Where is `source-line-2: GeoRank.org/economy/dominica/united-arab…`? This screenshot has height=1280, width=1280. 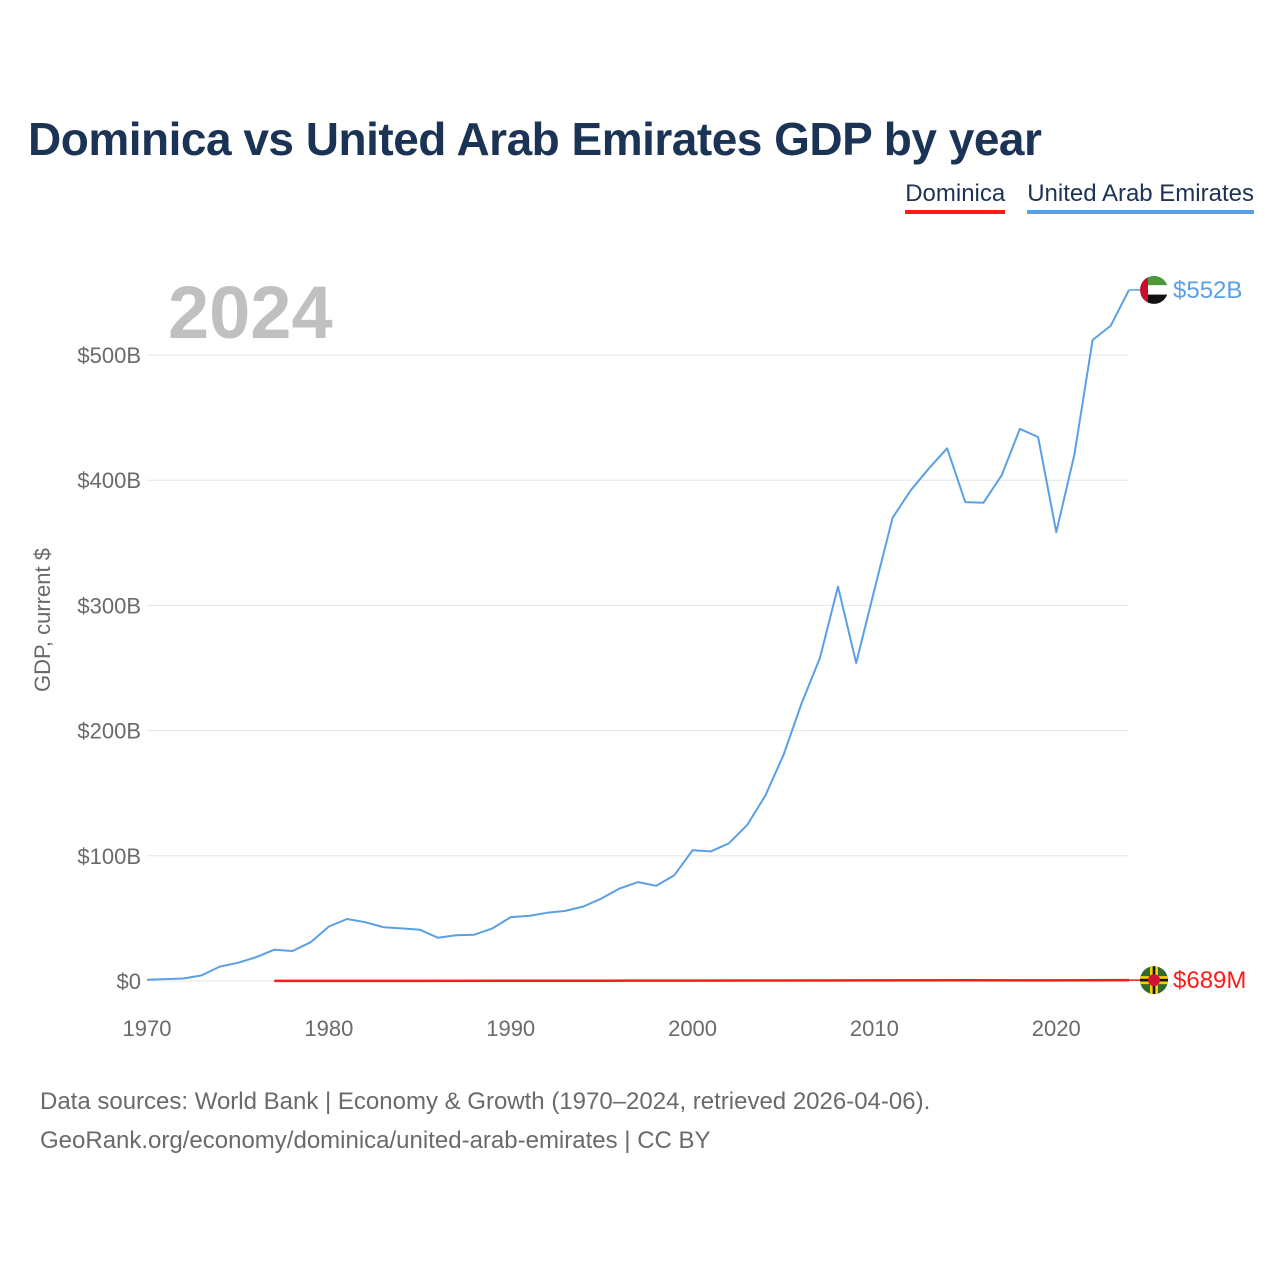
source-line-2: GeoRank.org/economy/dominica/united-arab… is located at coordinates (375, 1140).